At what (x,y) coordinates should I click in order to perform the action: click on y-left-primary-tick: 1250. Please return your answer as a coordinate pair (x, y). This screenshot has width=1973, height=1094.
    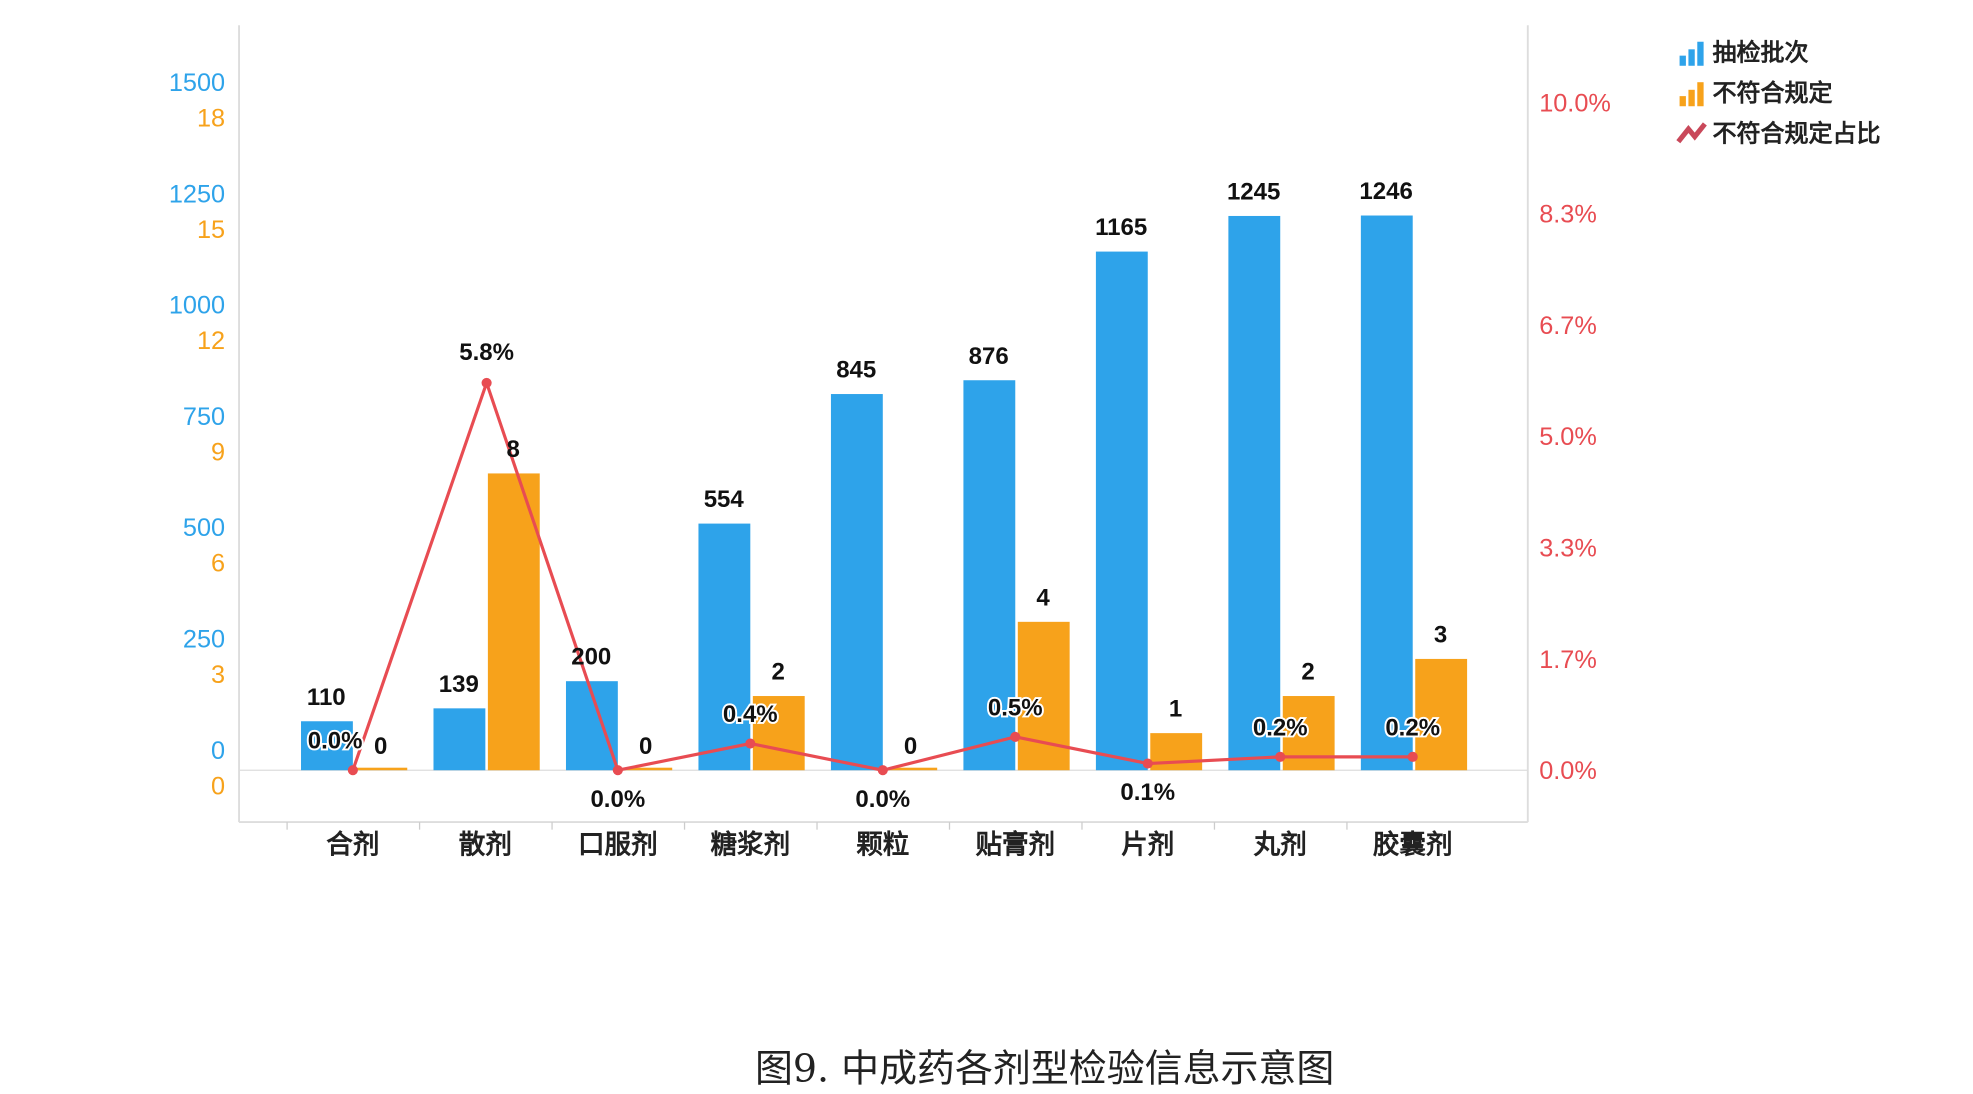
    Looking at the image, I should click on (197, 194).